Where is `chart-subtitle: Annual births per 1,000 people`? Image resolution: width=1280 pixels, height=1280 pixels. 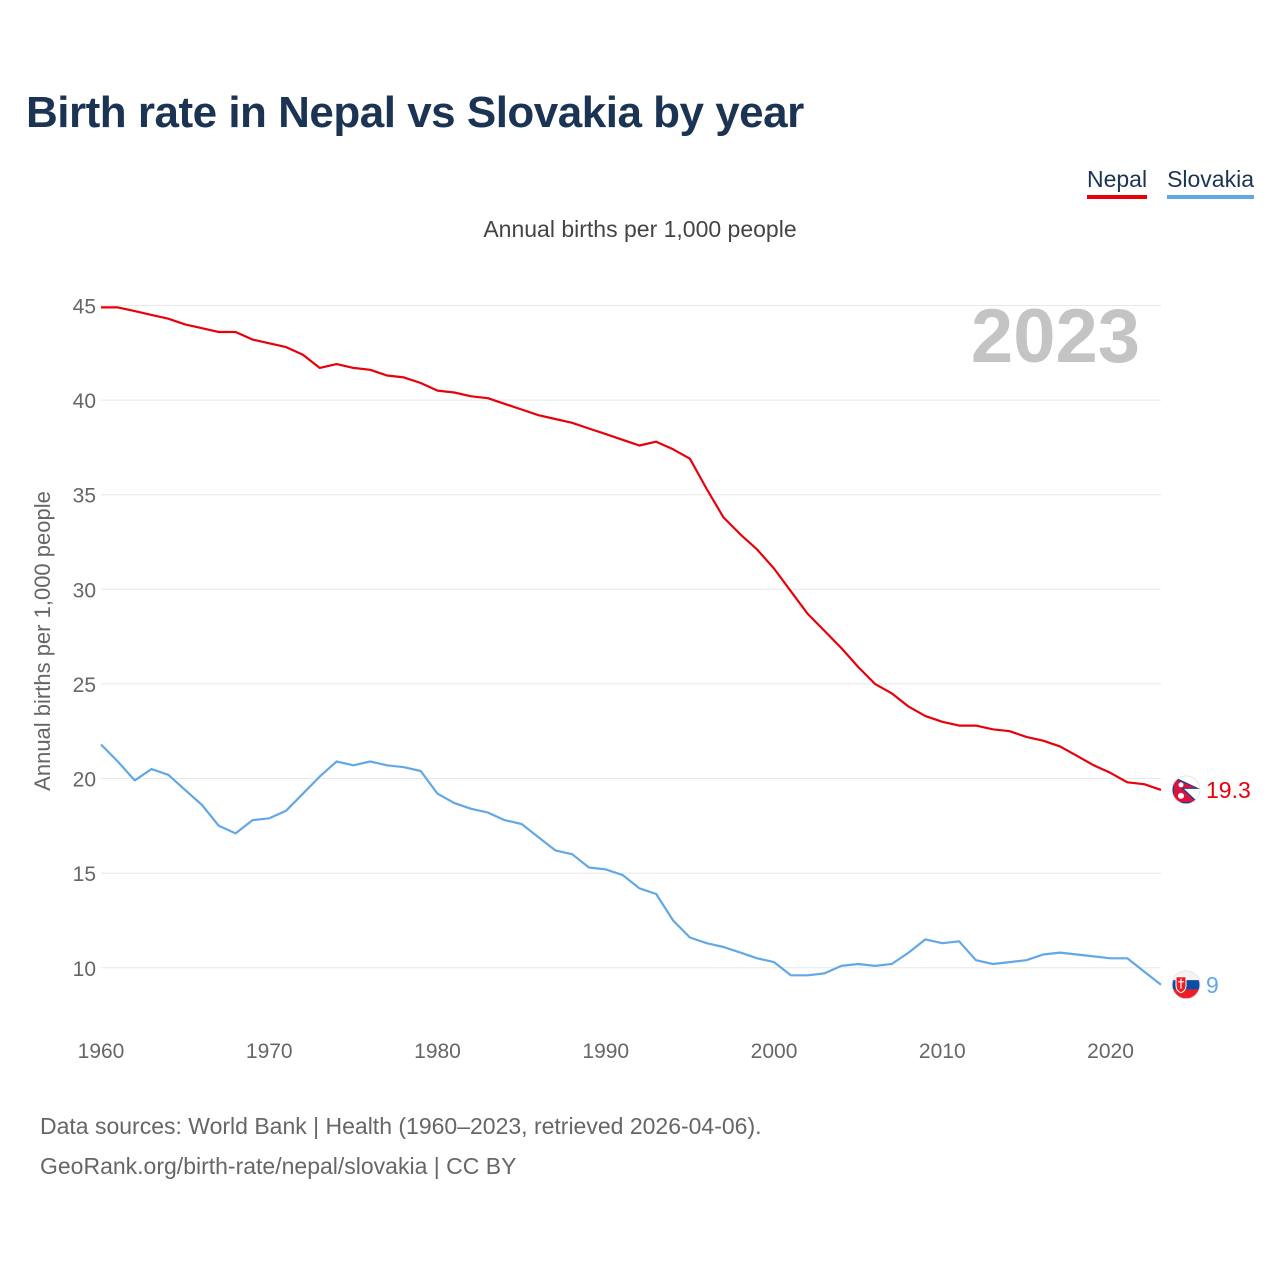 chart-subtitle: Annual births per 1,000 people is located at coordinates (640, 229).